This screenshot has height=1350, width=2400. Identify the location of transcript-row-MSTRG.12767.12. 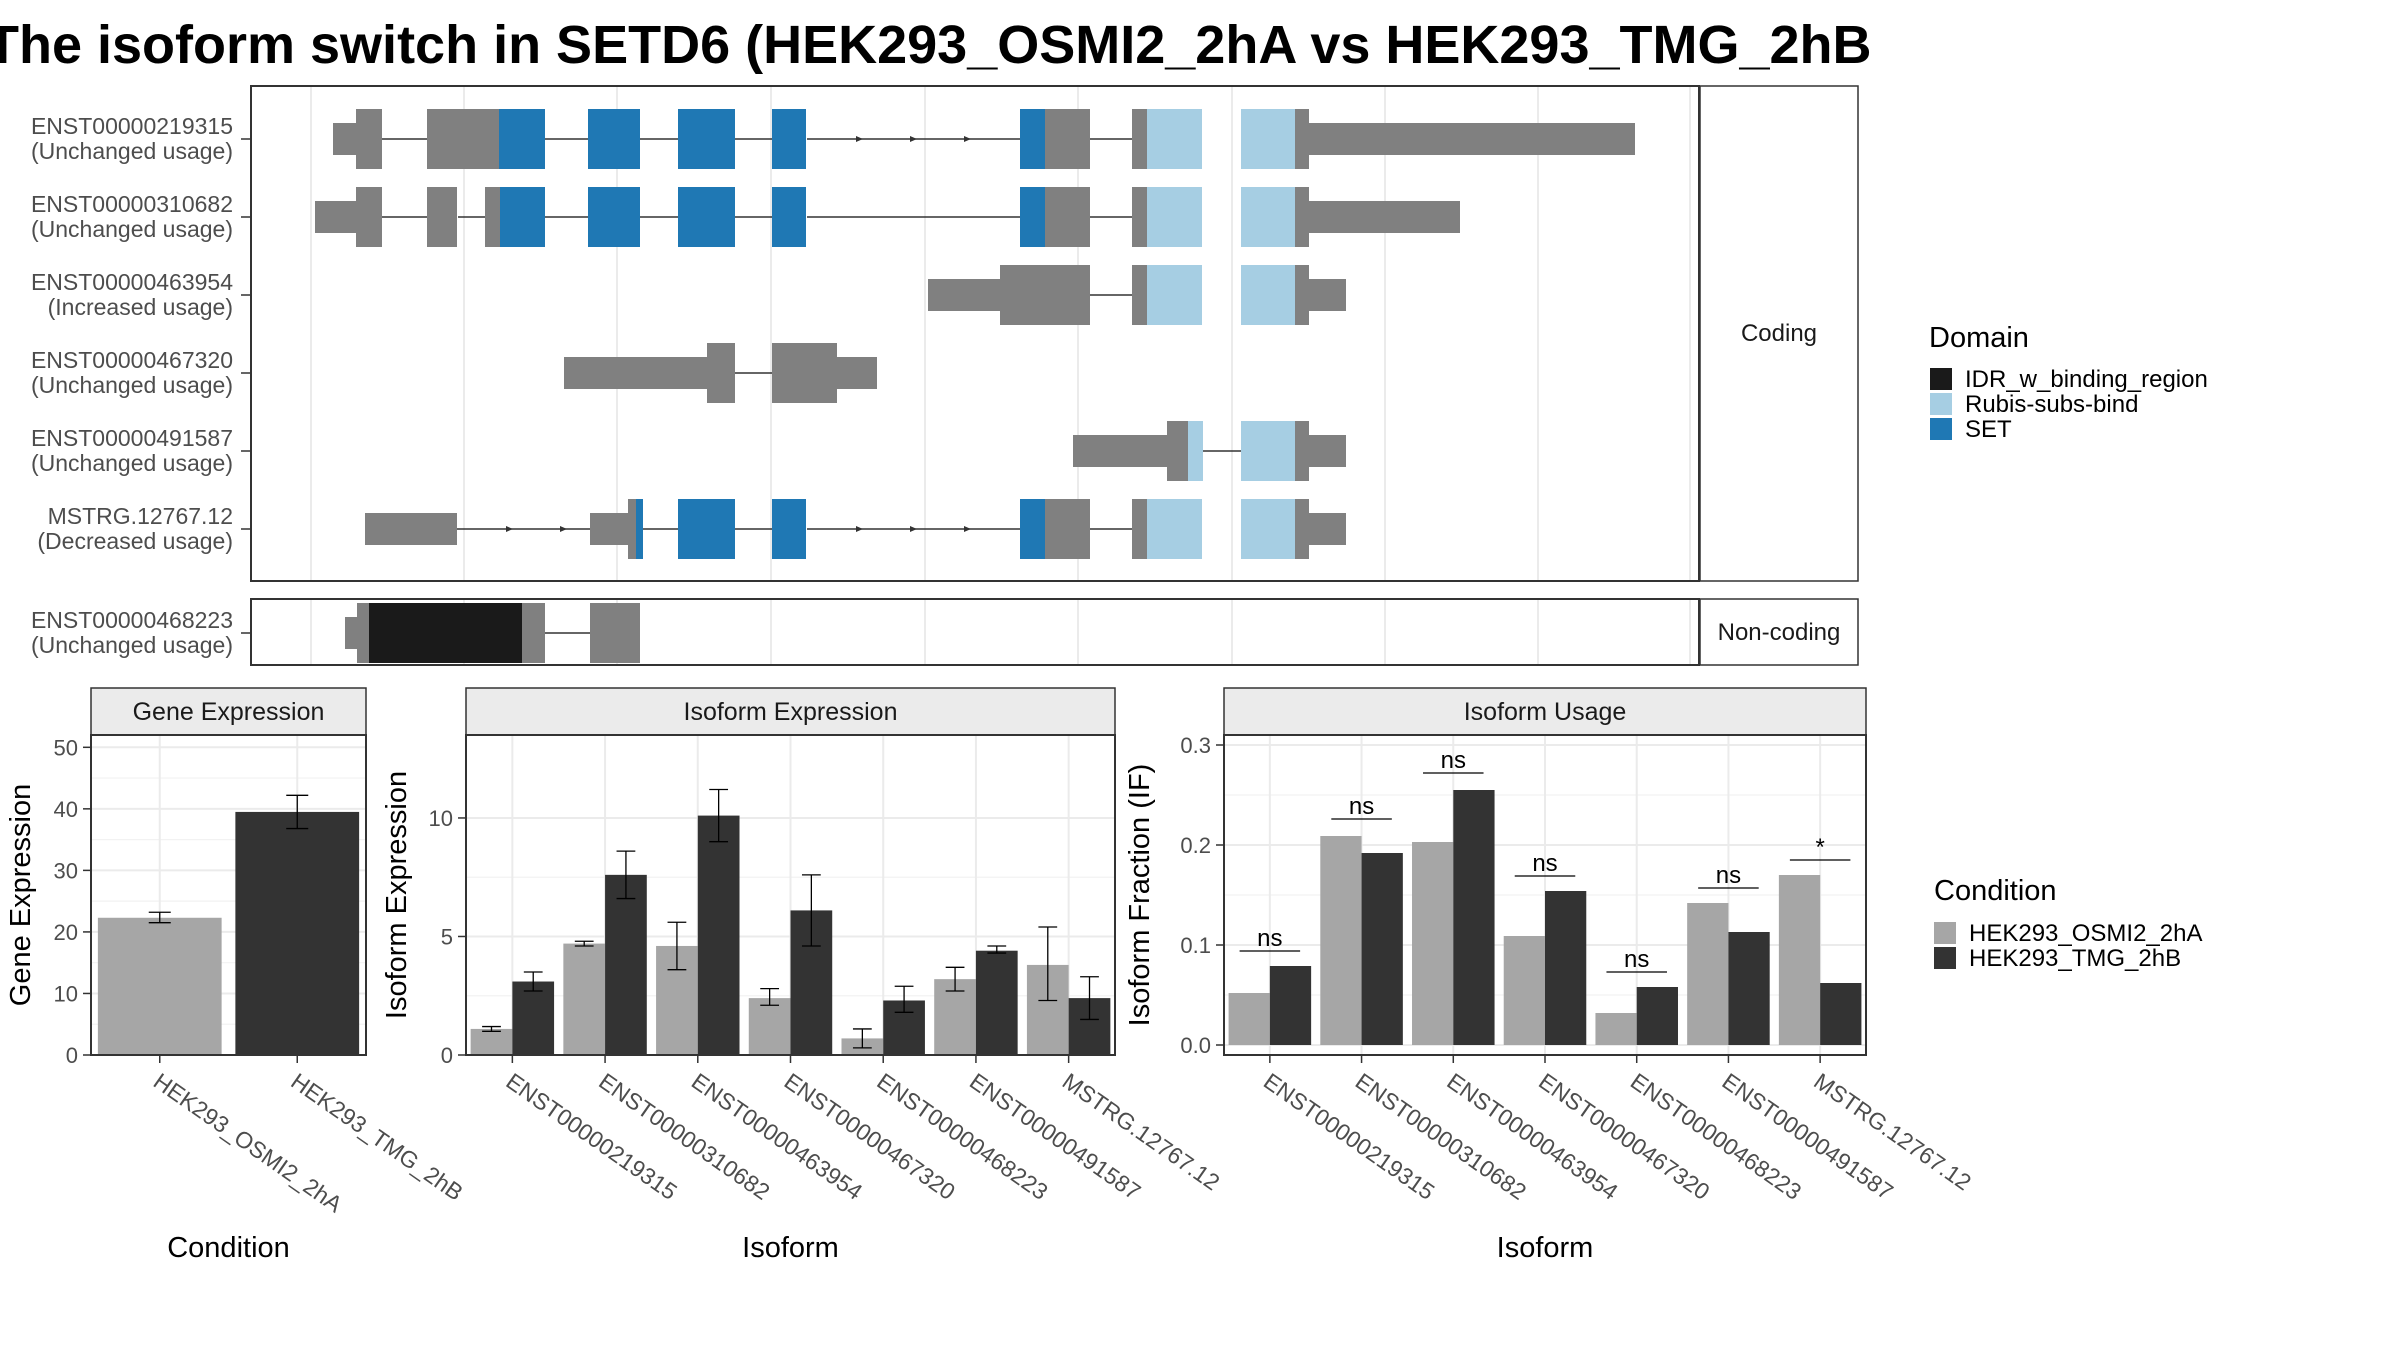
(855, 529).